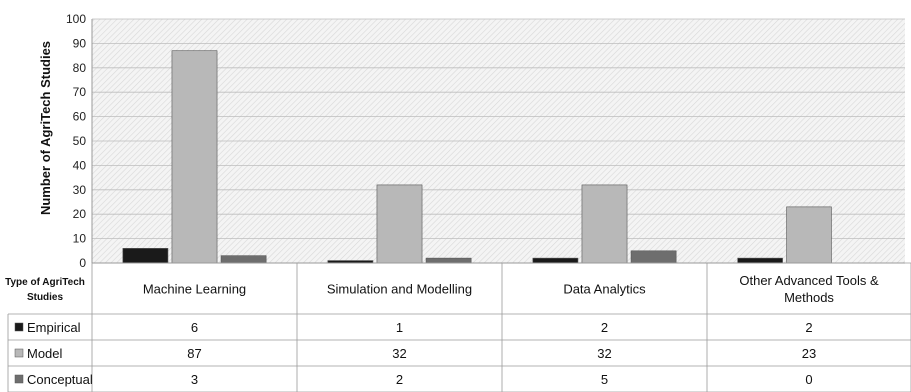  Describe the element at coordinates (19, 353) in the screenshot. I see `legend-key-model` at that location.